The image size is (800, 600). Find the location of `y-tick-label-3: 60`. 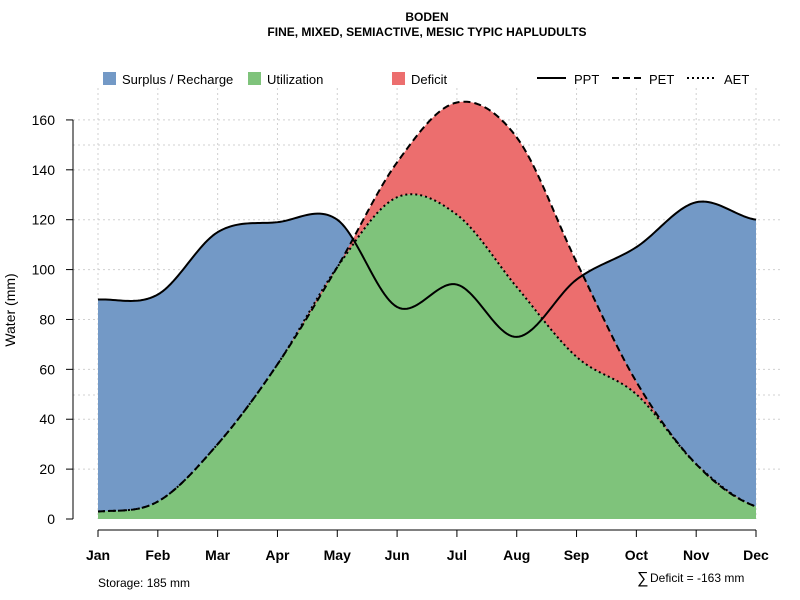

y-tick-label-3: 60 is located at coordinates (47, 369).